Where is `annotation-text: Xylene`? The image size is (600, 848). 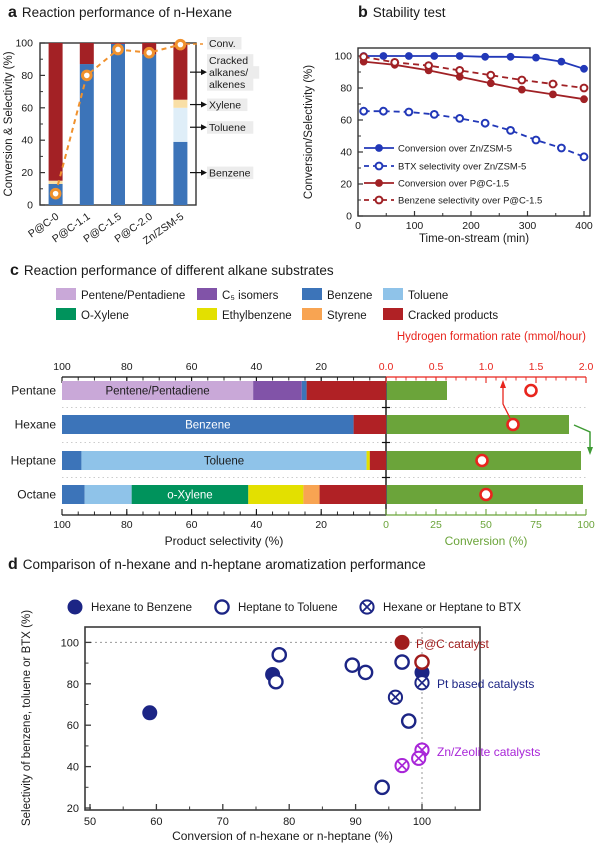
annotation-text: Xylene is located at coordinates (225, 106).